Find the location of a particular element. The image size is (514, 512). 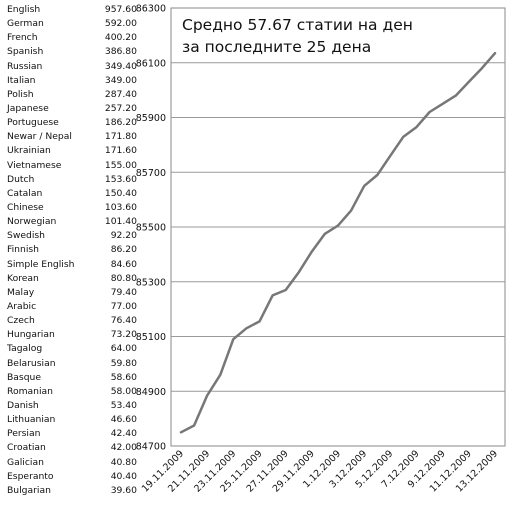

rank-value: 77.00 is located at coordinates (123, 307).